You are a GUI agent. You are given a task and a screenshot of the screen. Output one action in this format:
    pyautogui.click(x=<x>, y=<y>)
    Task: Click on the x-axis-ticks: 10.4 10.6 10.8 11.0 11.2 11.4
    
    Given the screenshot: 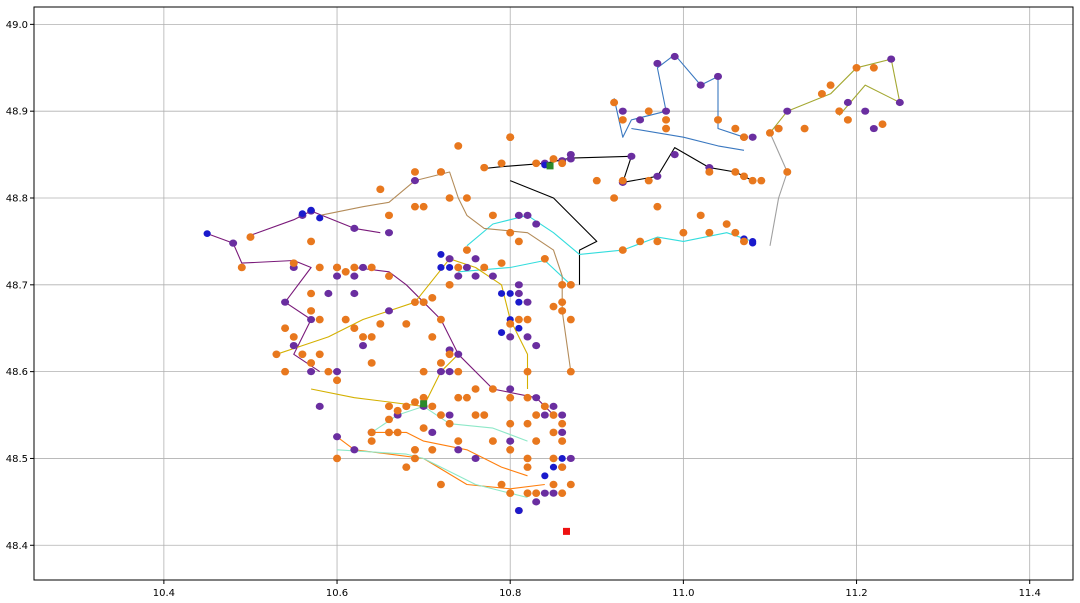 What is the action you would take?
    pyautogui.click(x=597, y=589)
    